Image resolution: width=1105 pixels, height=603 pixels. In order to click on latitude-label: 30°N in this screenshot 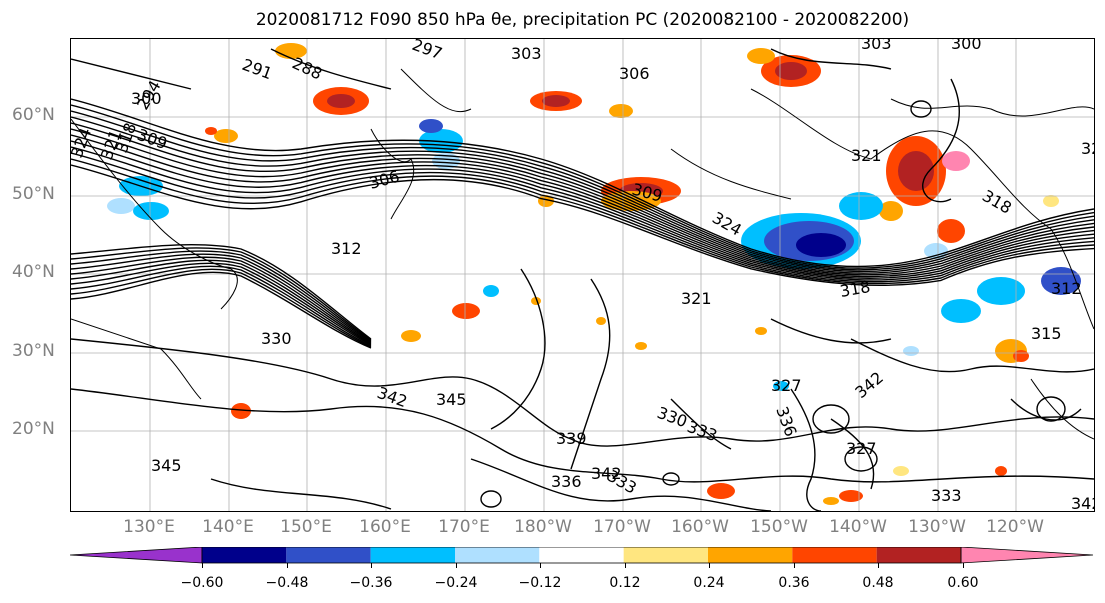, I will do `click(33, 351)`.